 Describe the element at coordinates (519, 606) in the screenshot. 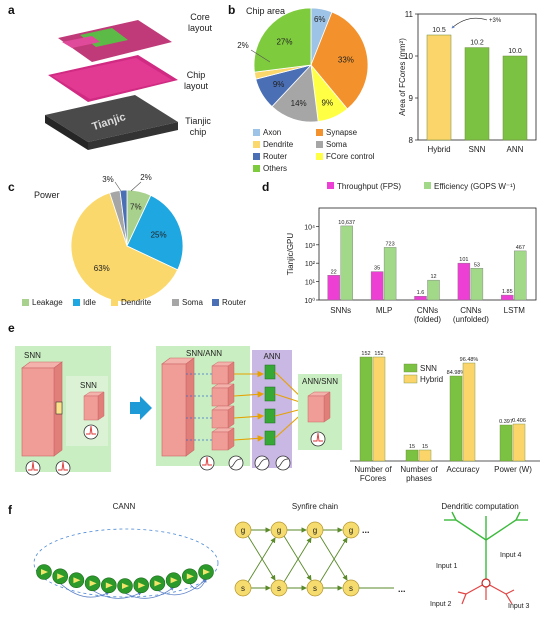

I see `dendrite-input-label: Input 3` at that location.